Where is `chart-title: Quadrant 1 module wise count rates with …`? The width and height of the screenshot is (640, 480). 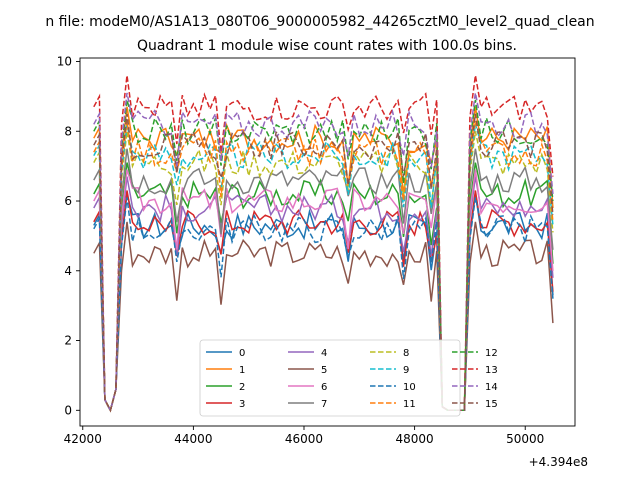 chart-title: Quadrant 1 module wise count rates with … is located at coordinates (327, 46).